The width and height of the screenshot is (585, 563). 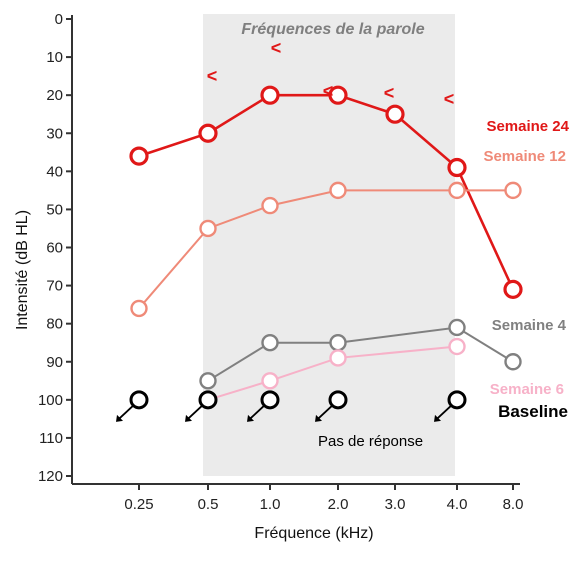 What do you see at coordinates (54, 324) in the screenshot?
I see `y-tick-label: 80` at bounding box center [54, 324].